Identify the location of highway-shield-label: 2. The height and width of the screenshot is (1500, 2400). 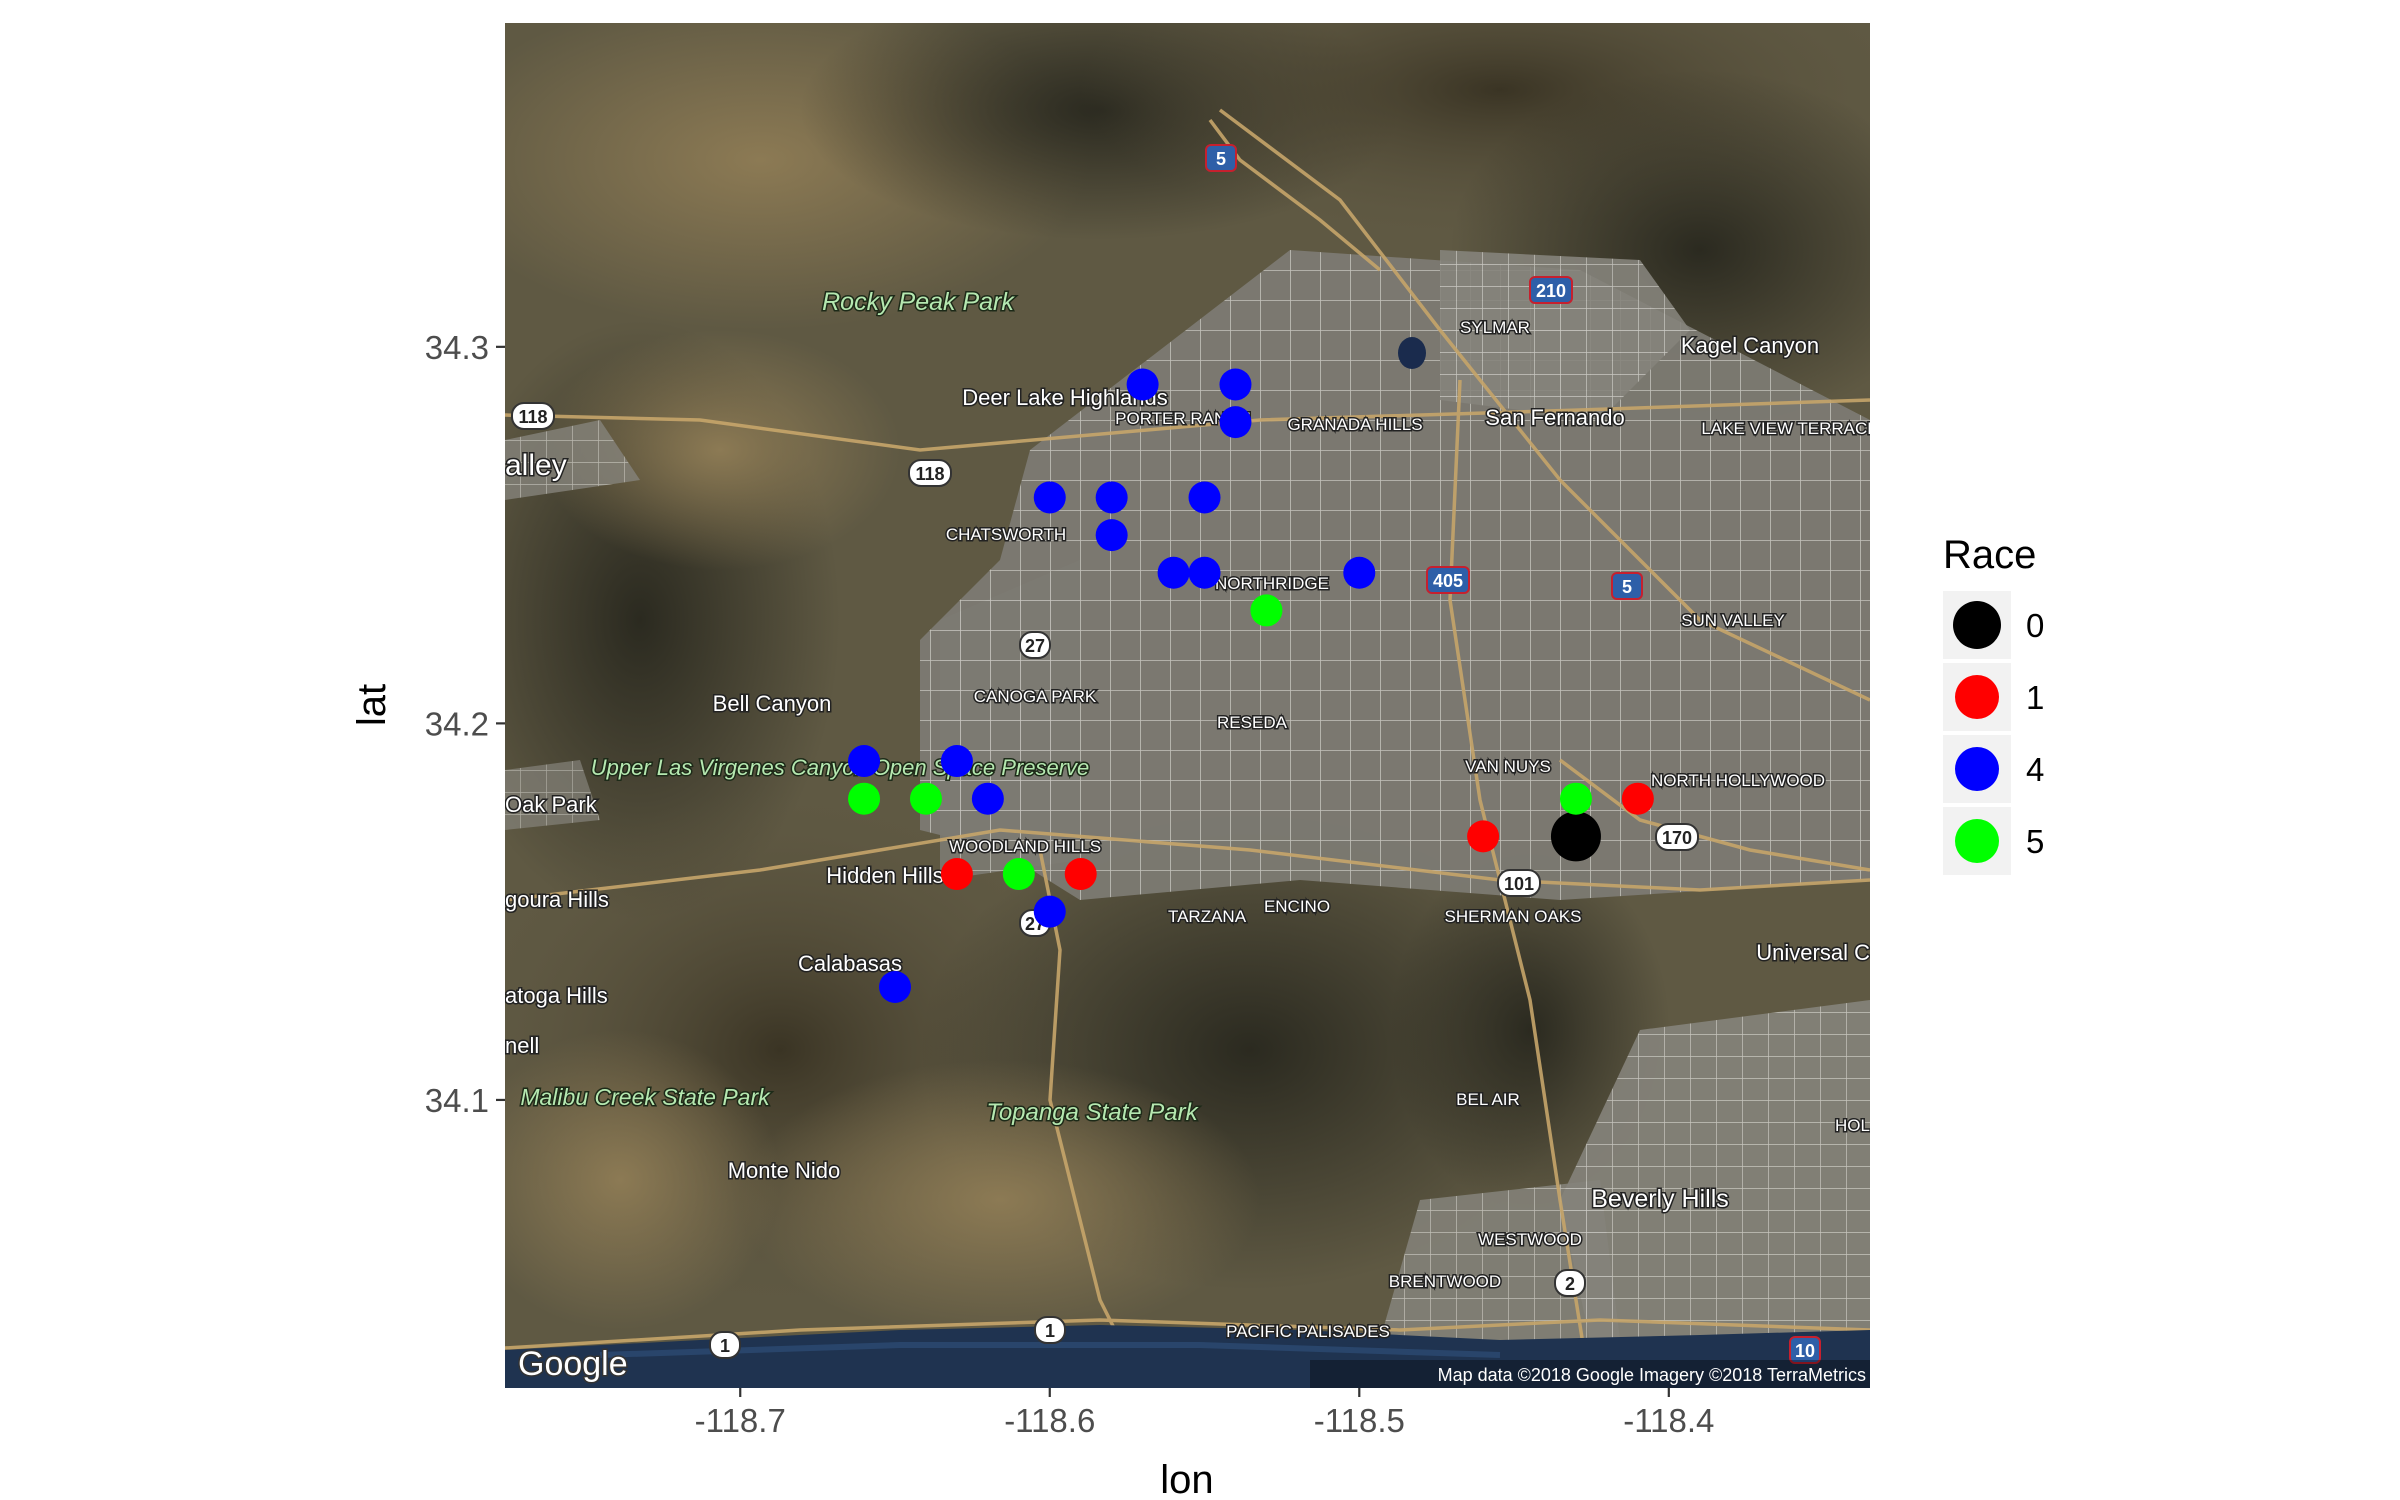
(1570, 1284).